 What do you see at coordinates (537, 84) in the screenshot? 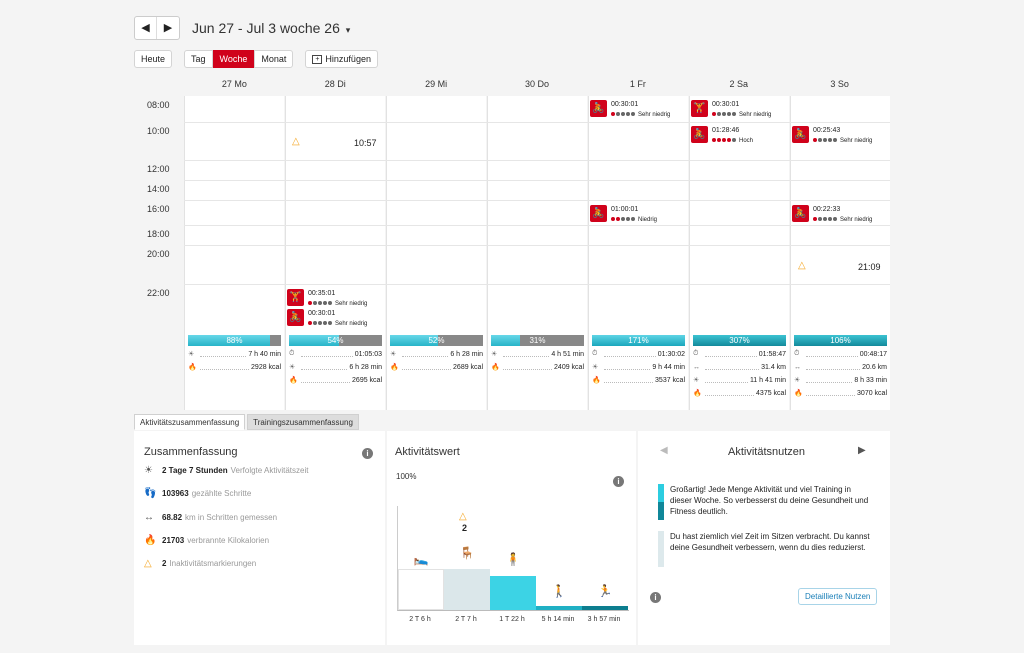
I see `day-header: 30 Do` at bounding box center [537, 84].